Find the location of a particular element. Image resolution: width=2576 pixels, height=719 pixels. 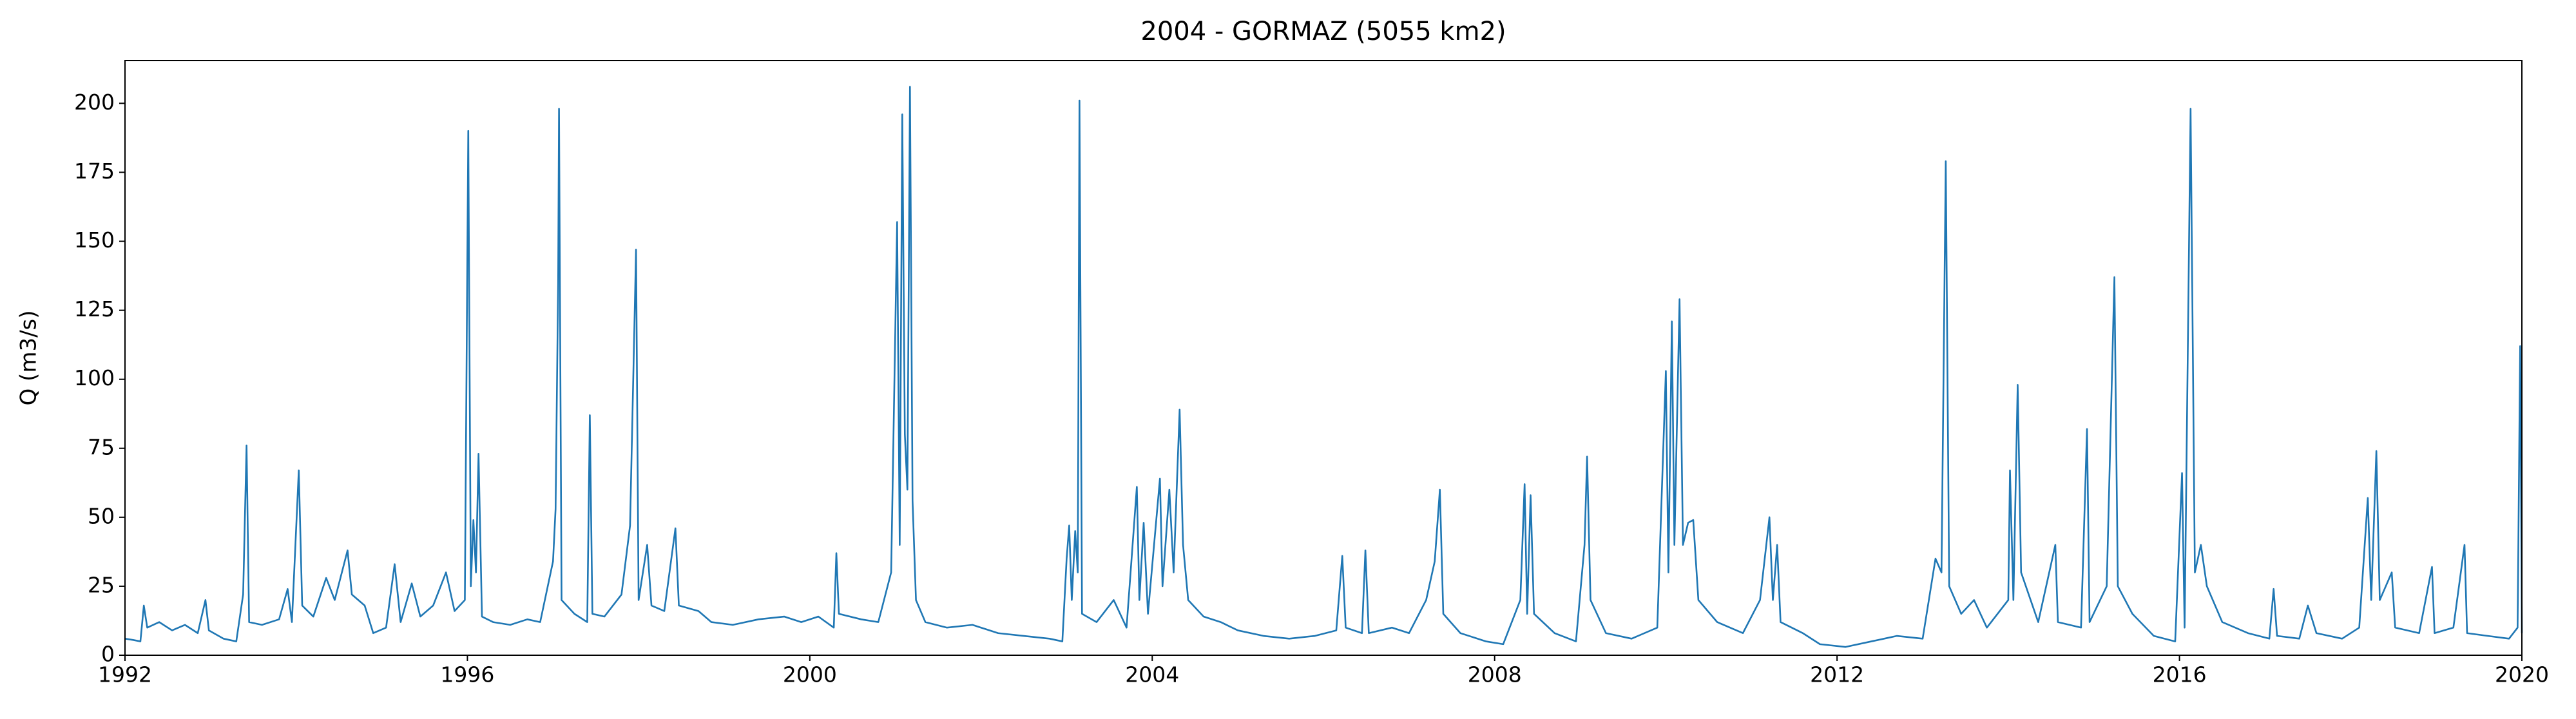

y-tick-label: 75 is located at coordinates (102, 446).